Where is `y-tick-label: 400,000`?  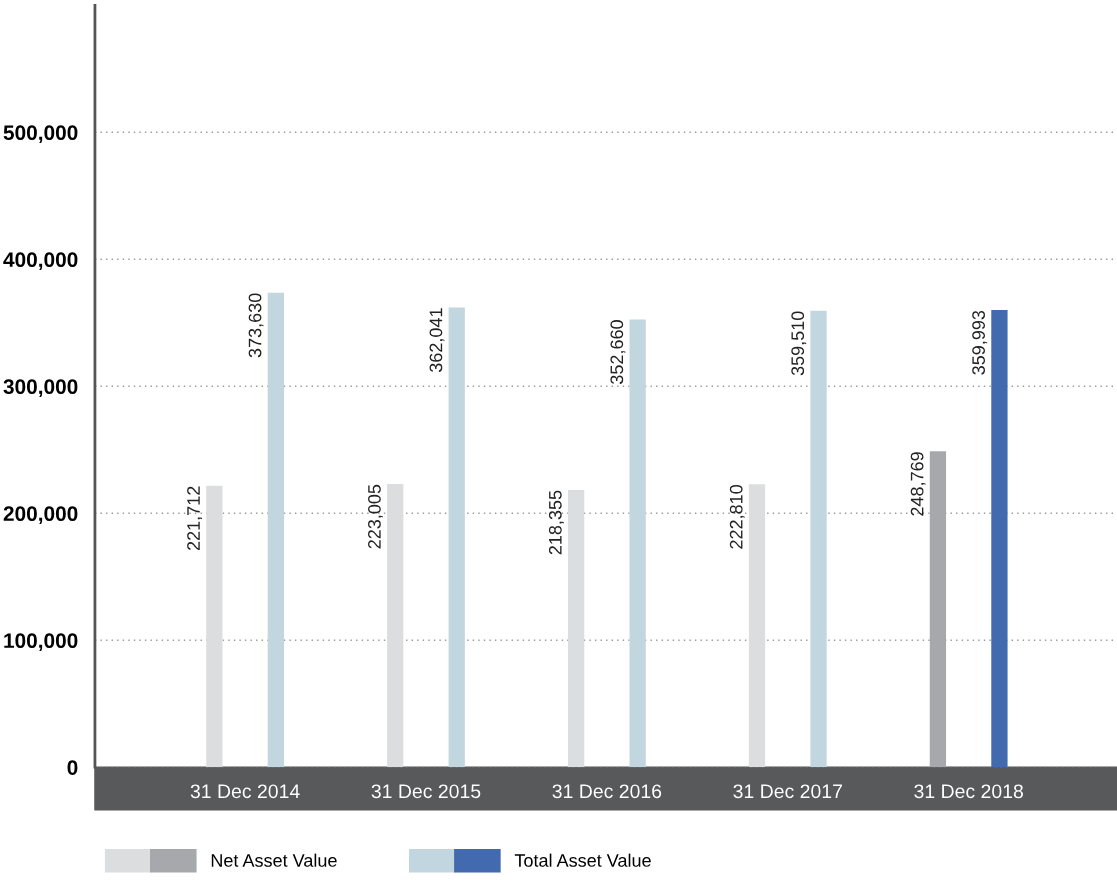
y-tick-label: 400,000 is located at coordinates (40, 261).